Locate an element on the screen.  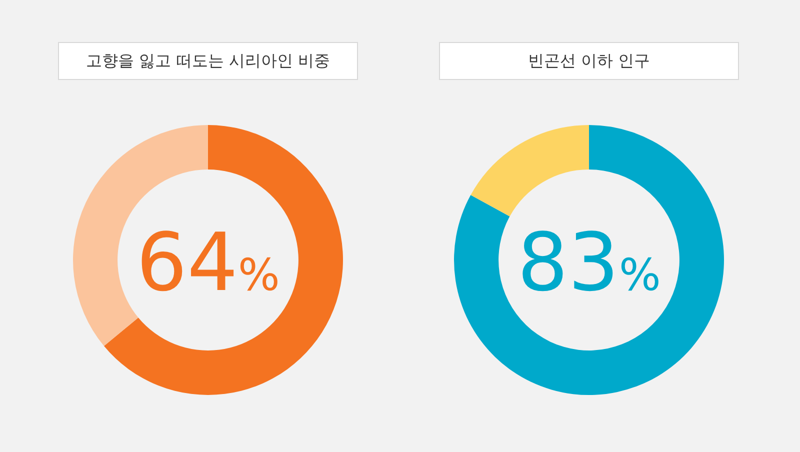
chart-title: 빈곤선 이하 인구 is located at coordinates (589, 61).